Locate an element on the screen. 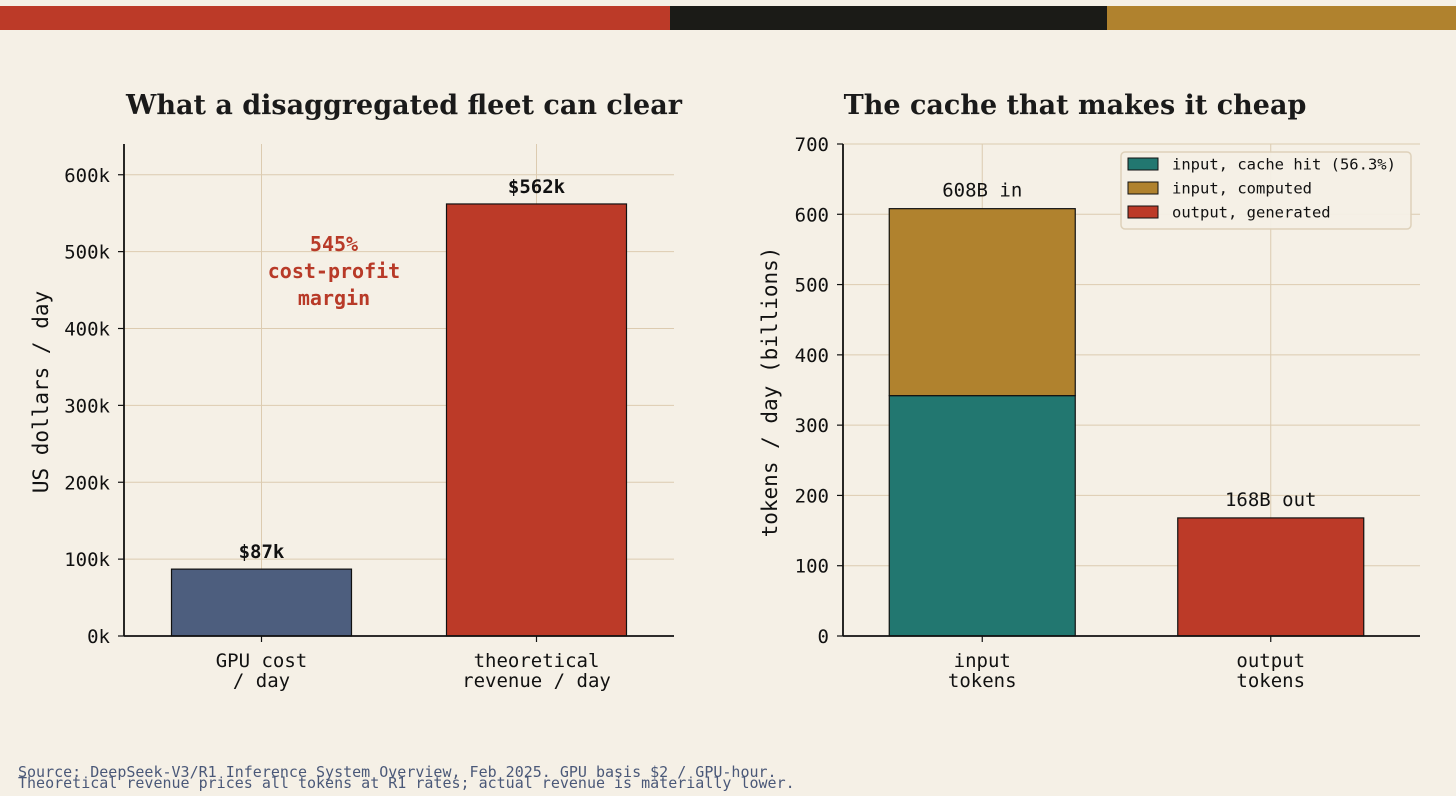 Image resolution: width=1456 pixels, height=796 pixels. chart2-y-tick-label: 600 is located at coordinates (812, 215).